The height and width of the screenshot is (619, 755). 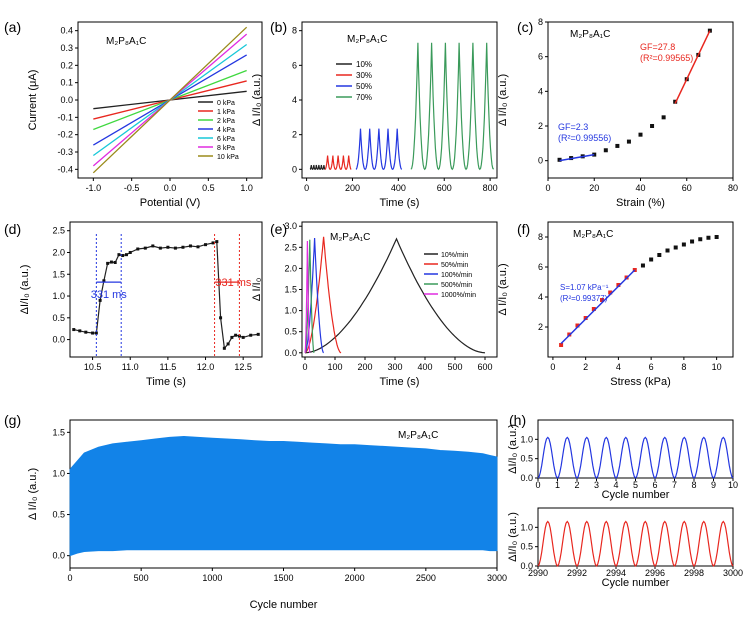 I want to click on x-tick-label: 3000, so click(x=733, y=573).